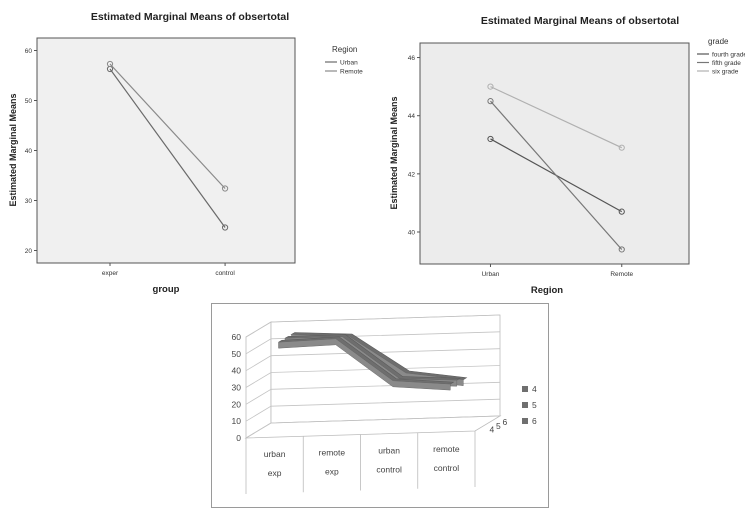  What do you see at coordinates (344, 49) in the screenshot?
I see `chart1-legend-title: Region` at bounding box center [344, 49].